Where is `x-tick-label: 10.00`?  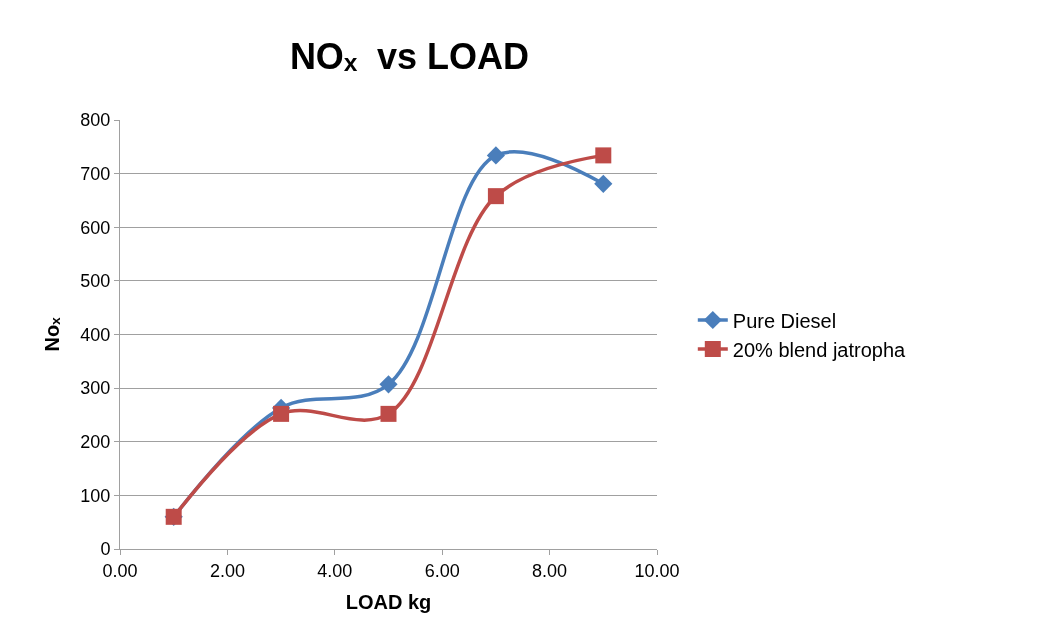
x-tick-label: 10.00 is located at coordinates (657, 570).